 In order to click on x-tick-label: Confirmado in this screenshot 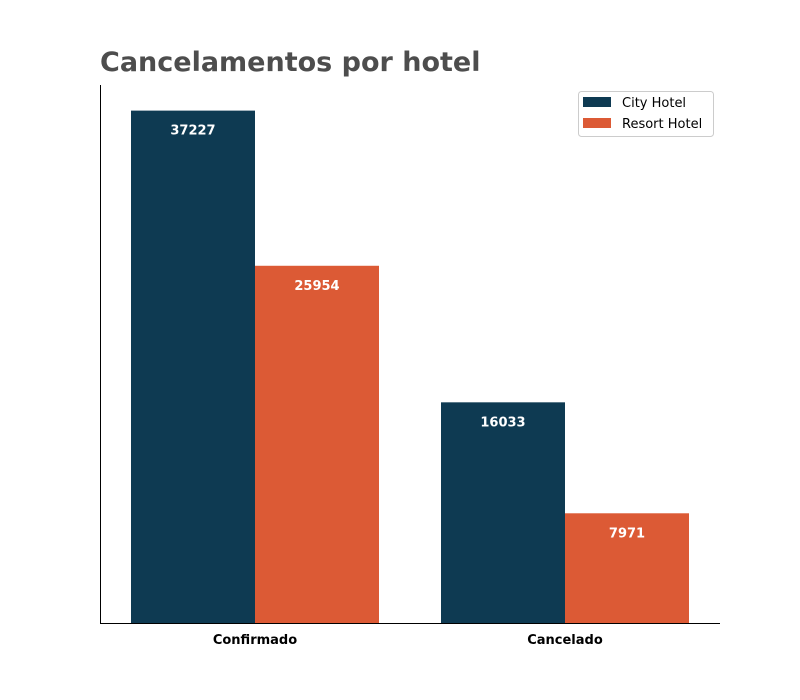, I will do `click(255, 640)`.